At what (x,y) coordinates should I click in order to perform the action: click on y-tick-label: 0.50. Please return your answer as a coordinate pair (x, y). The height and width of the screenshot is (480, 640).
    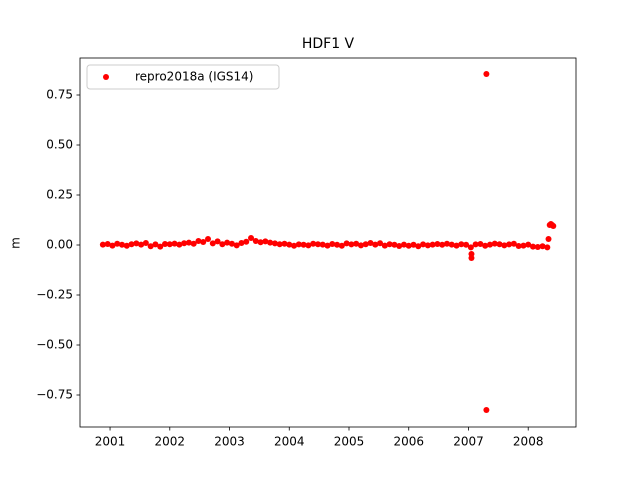
    Looking at the image, I should click on (59, 145).